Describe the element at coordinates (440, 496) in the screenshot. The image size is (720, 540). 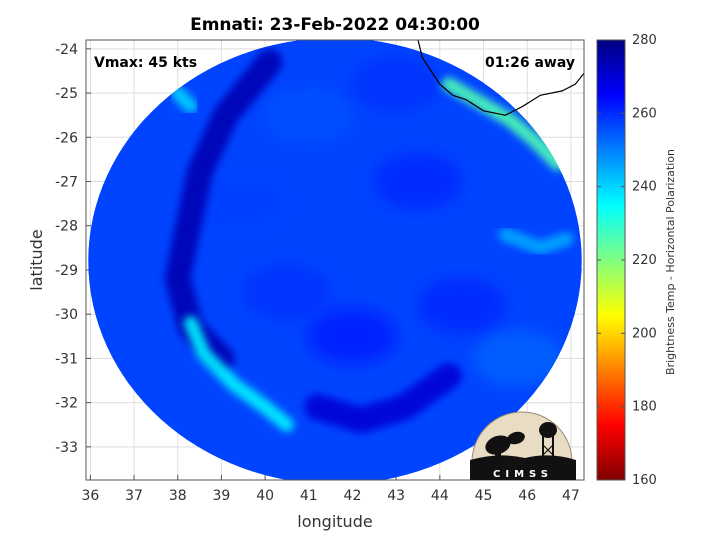
I see `x-tick-label: 44` at that location.